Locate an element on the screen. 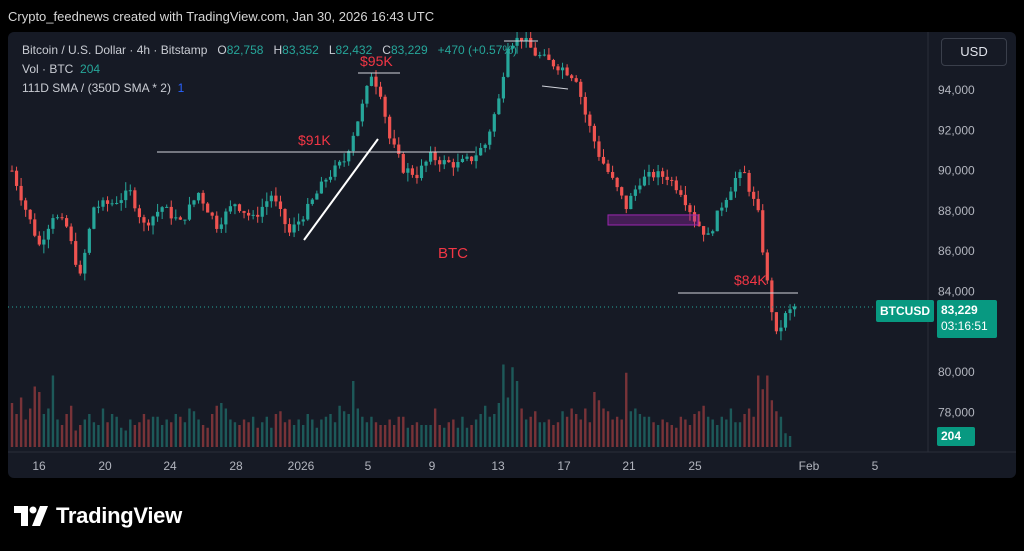 The width and height of the screenshot is (1024, 551). high-value: 83,352 is located at coordinates (300, 50).